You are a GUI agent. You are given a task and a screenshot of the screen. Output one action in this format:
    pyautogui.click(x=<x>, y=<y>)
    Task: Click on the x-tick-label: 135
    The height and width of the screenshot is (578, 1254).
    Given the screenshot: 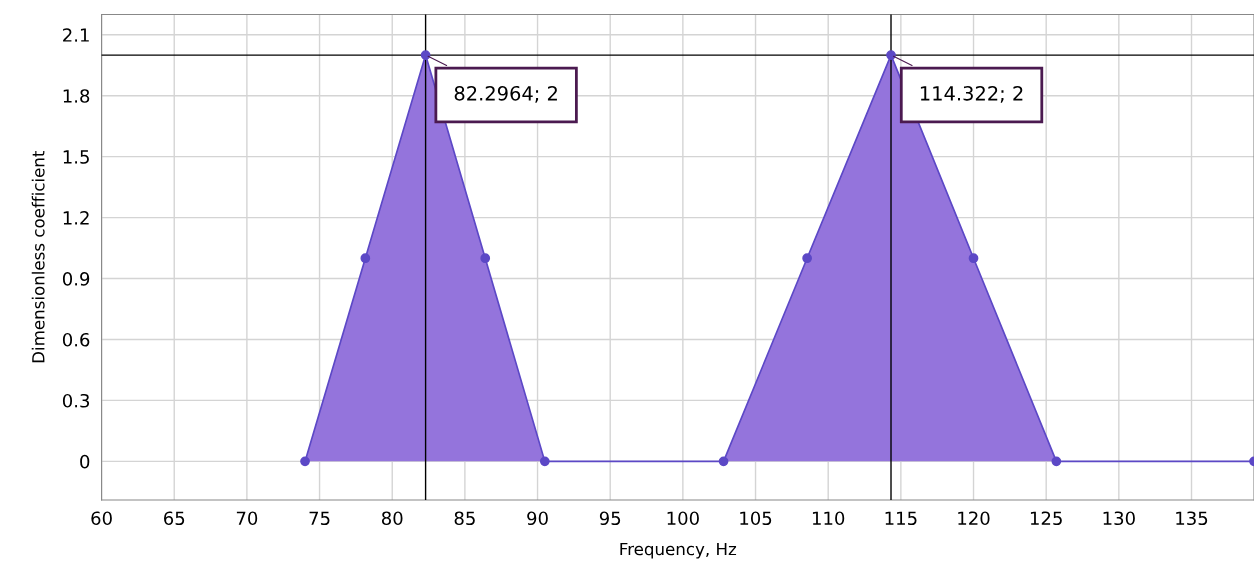 What is the action you would take?
    pyautogui.click(x=1192, y=518)
    